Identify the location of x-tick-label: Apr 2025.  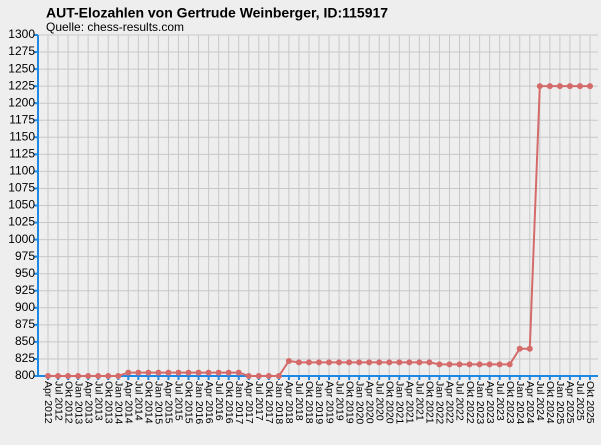
(570, 402).